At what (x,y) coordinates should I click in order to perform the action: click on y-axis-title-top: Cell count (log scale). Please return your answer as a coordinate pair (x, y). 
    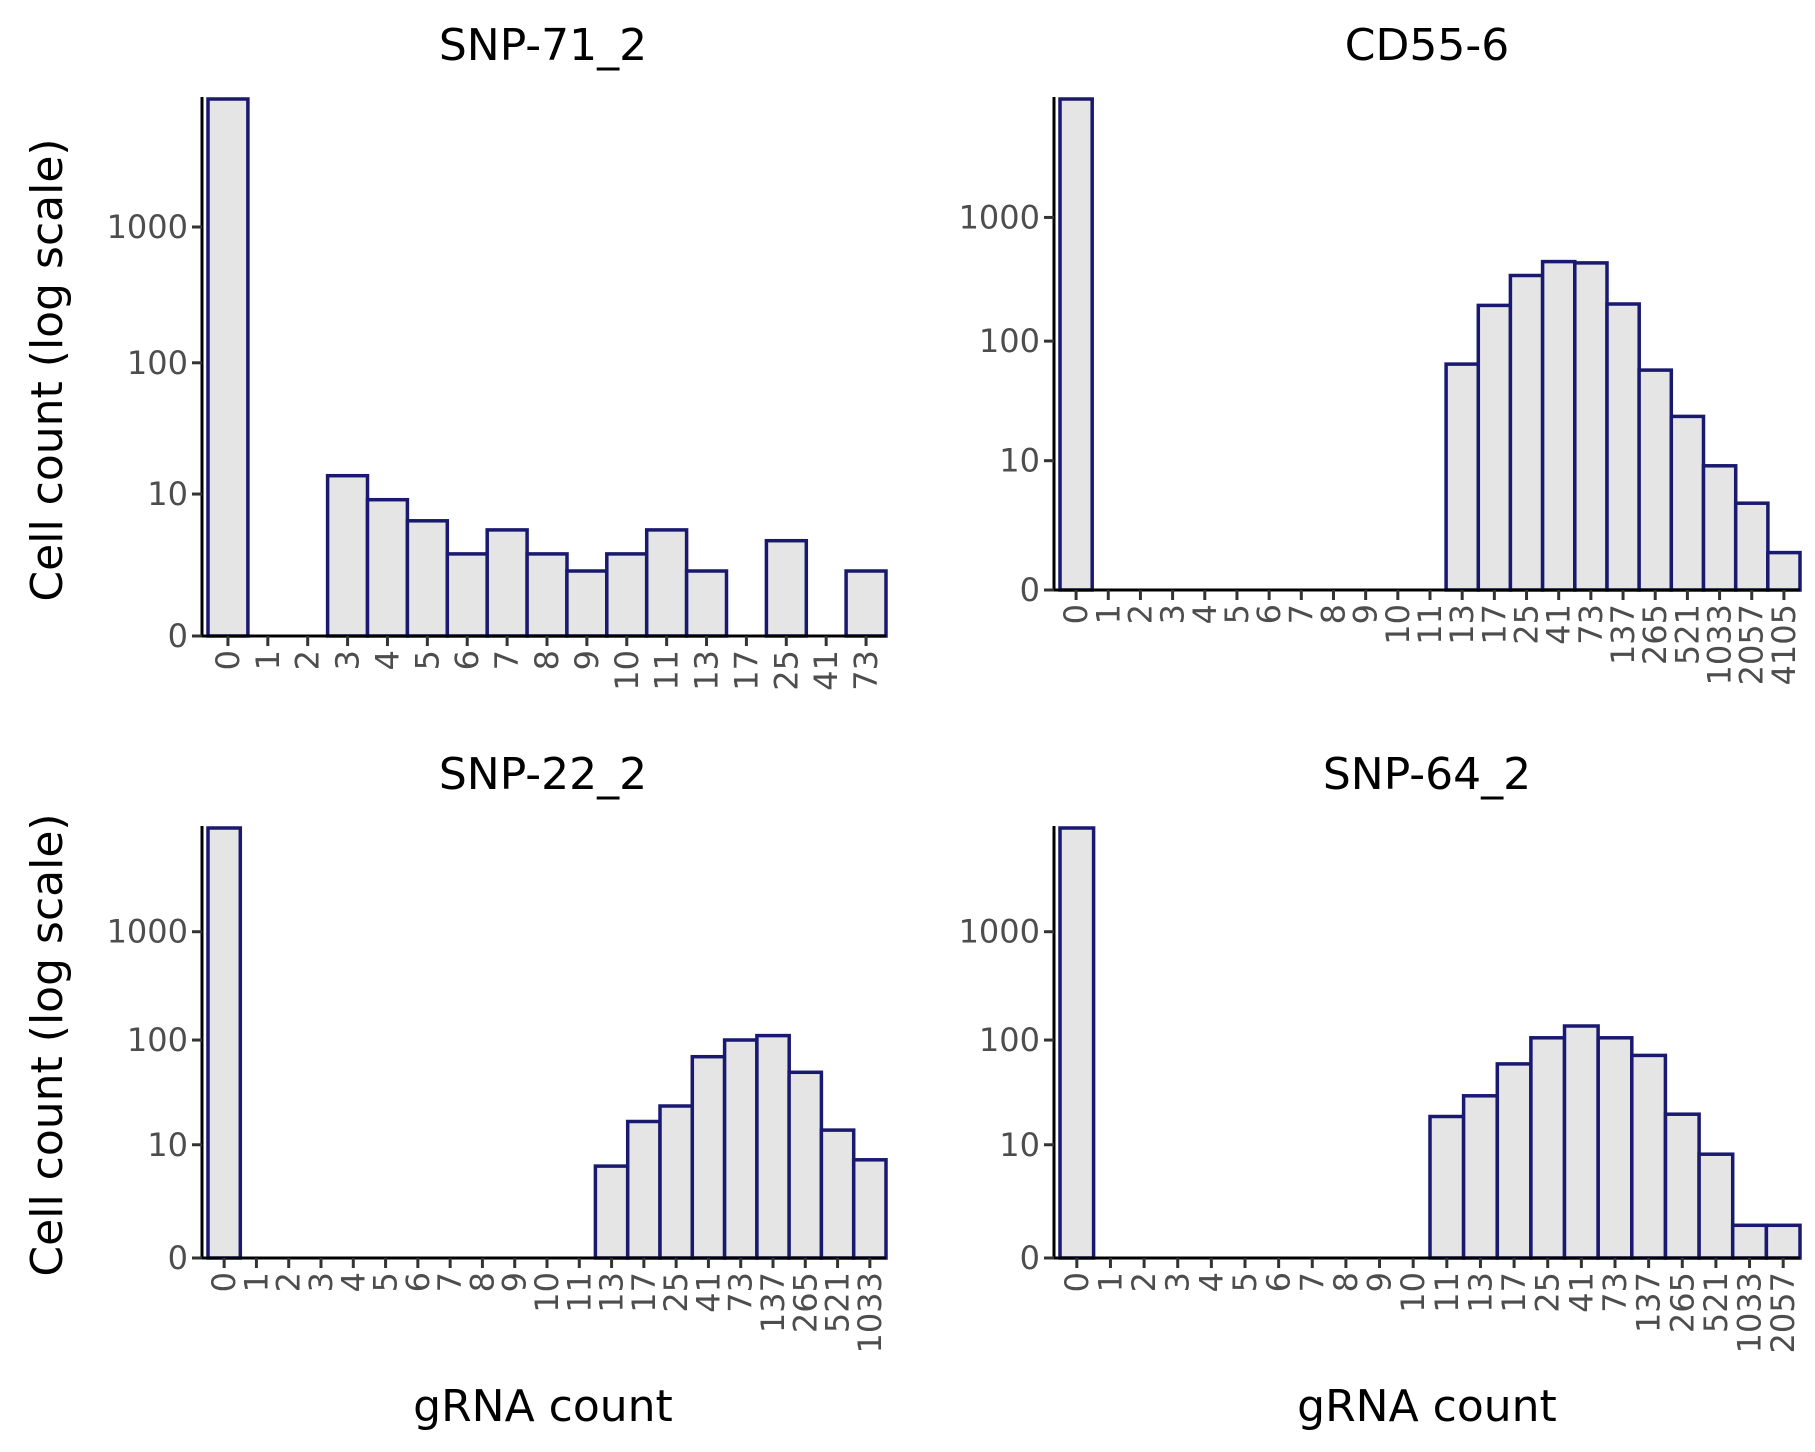
    Looking at the image, I should click on (47, 369).